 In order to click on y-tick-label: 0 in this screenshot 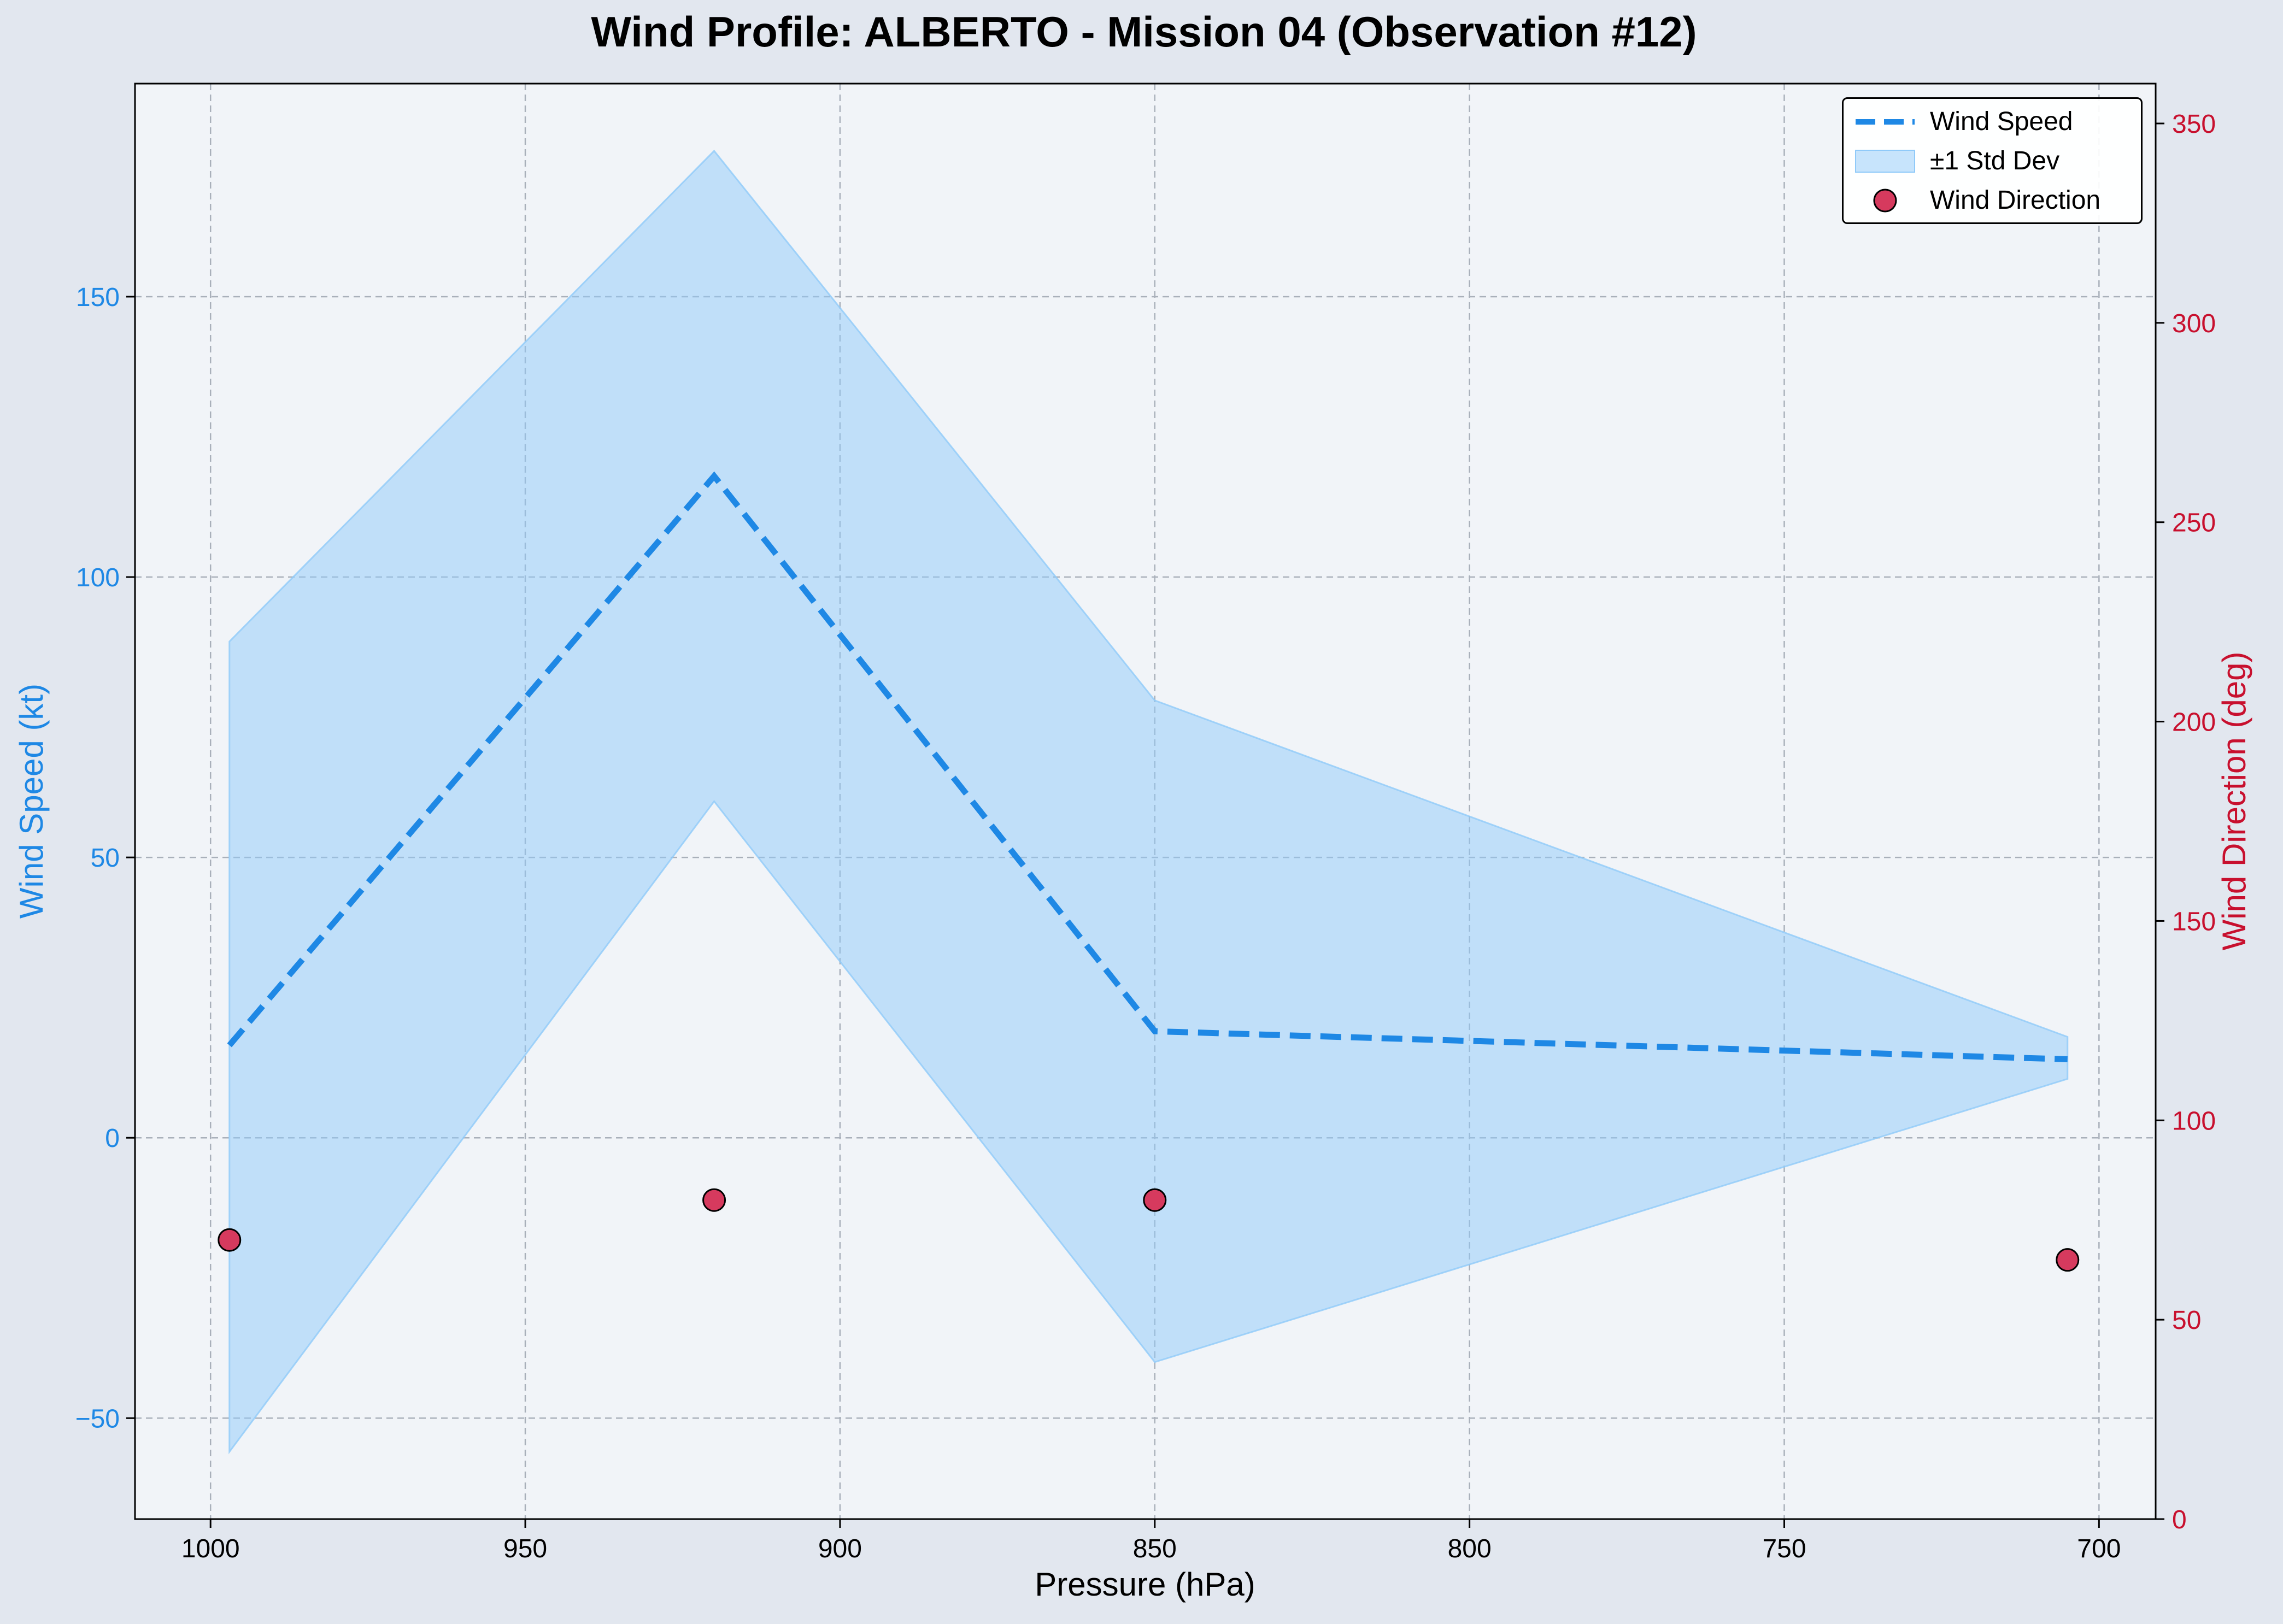, I will do `click(113, 1138)`.